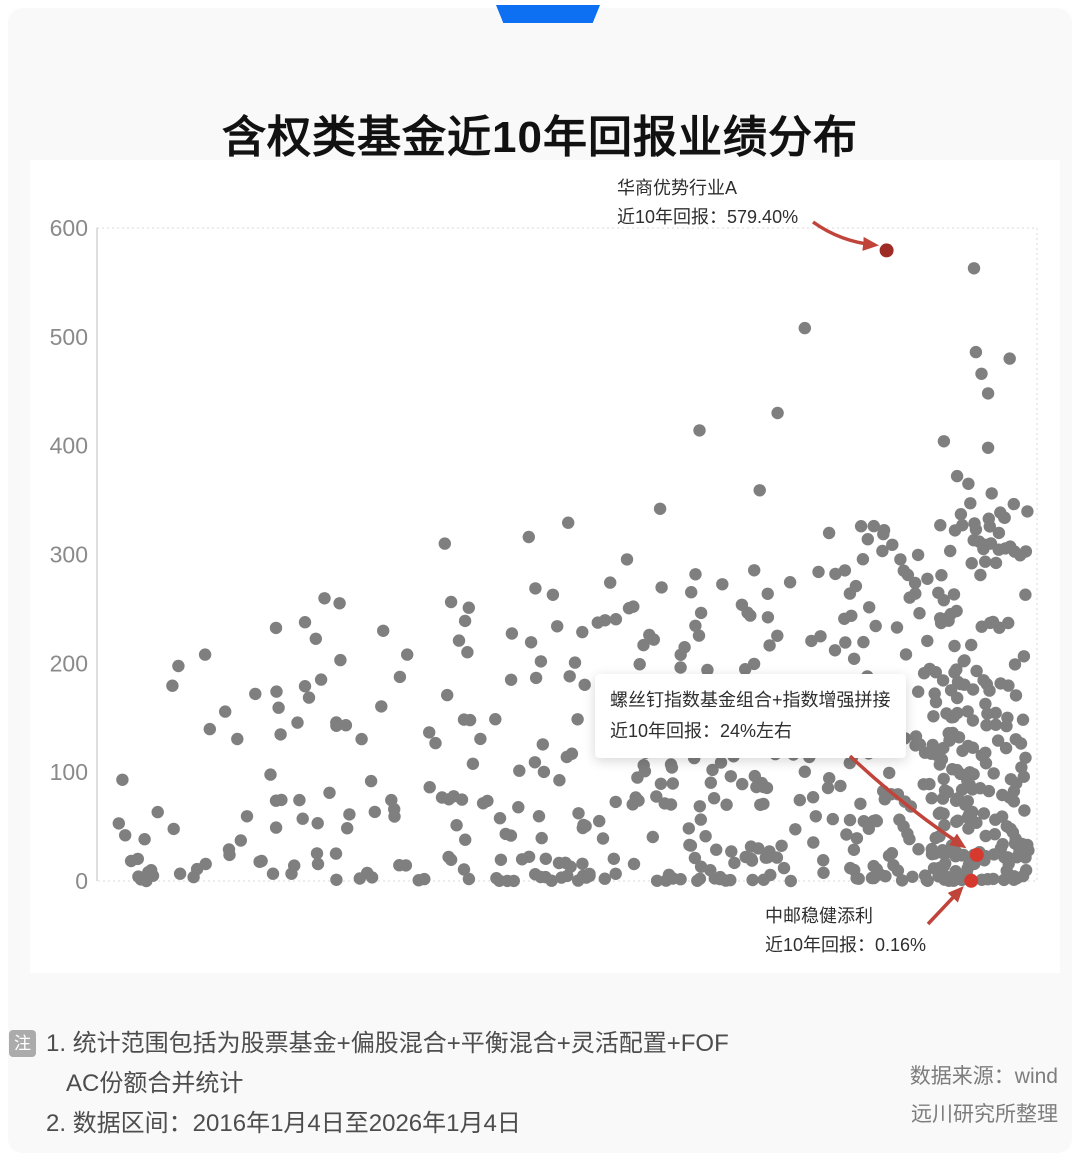 Image resolution: width=1080 pixels, height=1153 pixels. Describe the element at coordinates (155, 1083) in the screenshot. I see `note-line-2: AC份额合并统计` at that location.